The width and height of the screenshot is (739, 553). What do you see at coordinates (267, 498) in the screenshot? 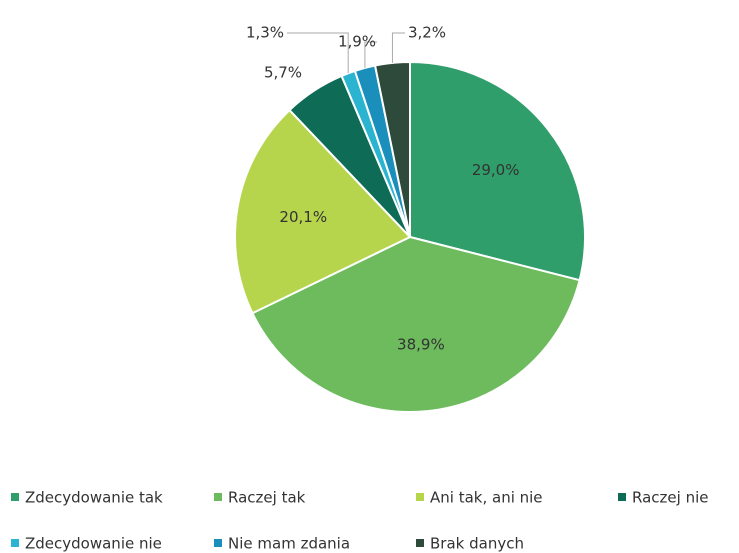
I see `legend-label: Raczej tak` at bounding box center [267, 498].